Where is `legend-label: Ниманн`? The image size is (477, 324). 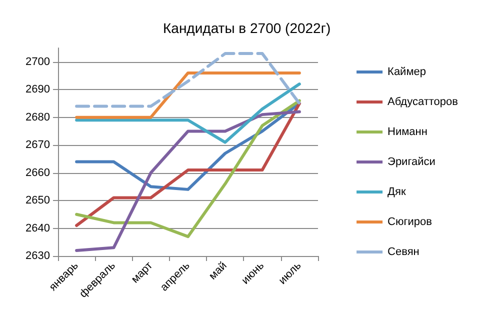 legend-label: Ниманн is located at coordinates (408, 132).